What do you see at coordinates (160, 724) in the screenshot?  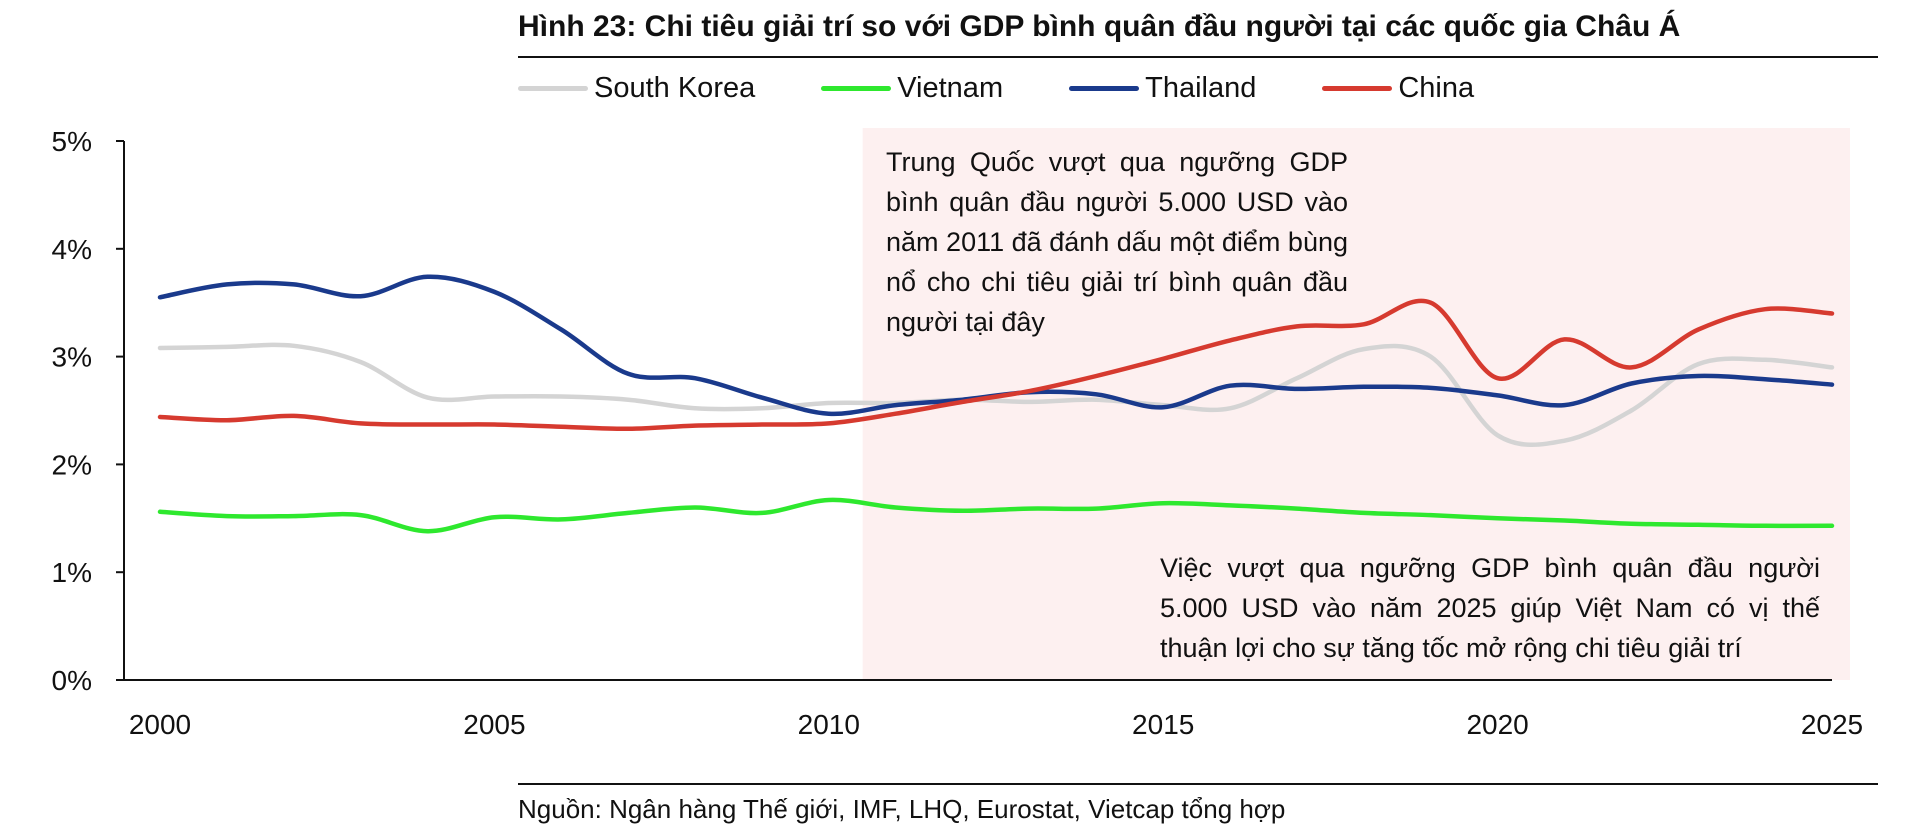 I see `x-tick-label: 2000` at bounding box center [160, 724].